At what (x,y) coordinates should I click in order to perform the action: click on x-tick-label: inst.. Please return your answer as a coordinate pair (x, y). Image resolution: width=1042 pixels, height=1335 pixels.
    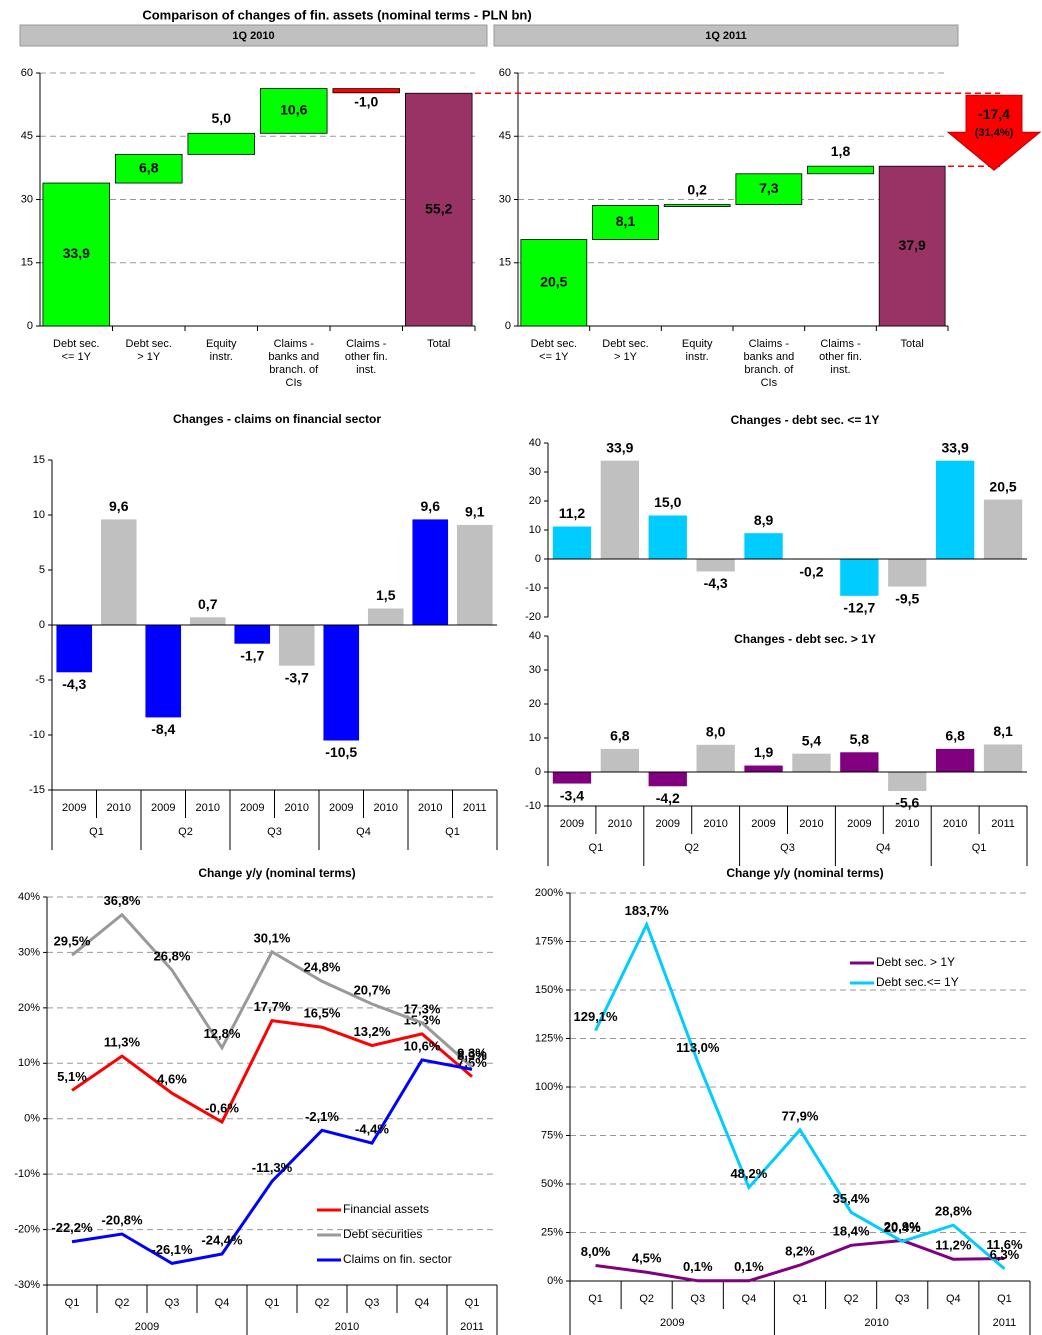
    Looking at the image, I should click on (366, 370).